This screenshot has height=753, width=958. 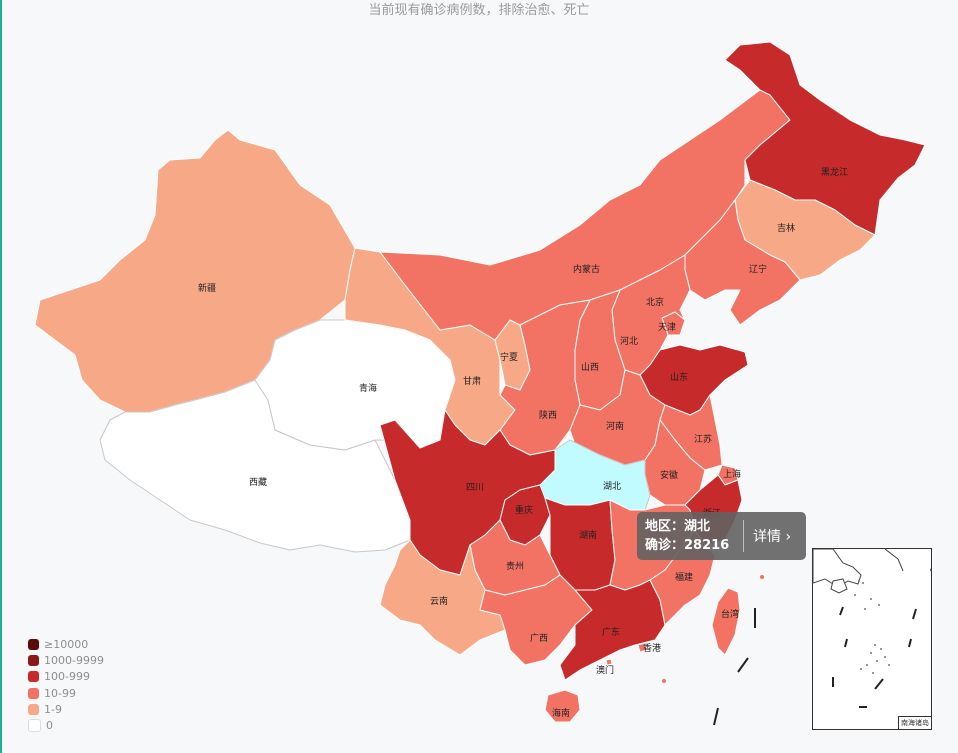 I want to click on legend-label: 100-999, so click(x=67, y=677).